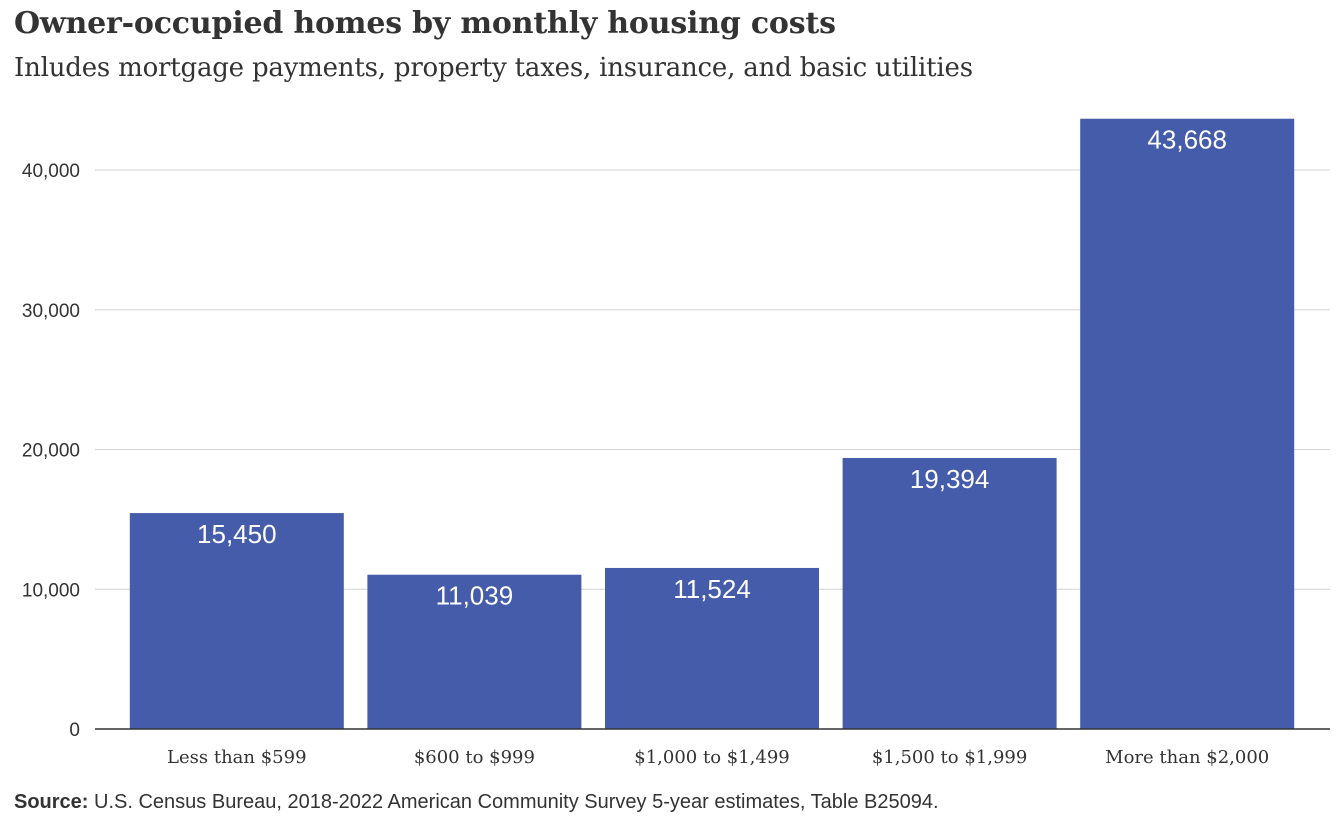  Describe the element at coordinates (51, 171) in the screenshot. I see `y-tick-label: 40,000` at that location.